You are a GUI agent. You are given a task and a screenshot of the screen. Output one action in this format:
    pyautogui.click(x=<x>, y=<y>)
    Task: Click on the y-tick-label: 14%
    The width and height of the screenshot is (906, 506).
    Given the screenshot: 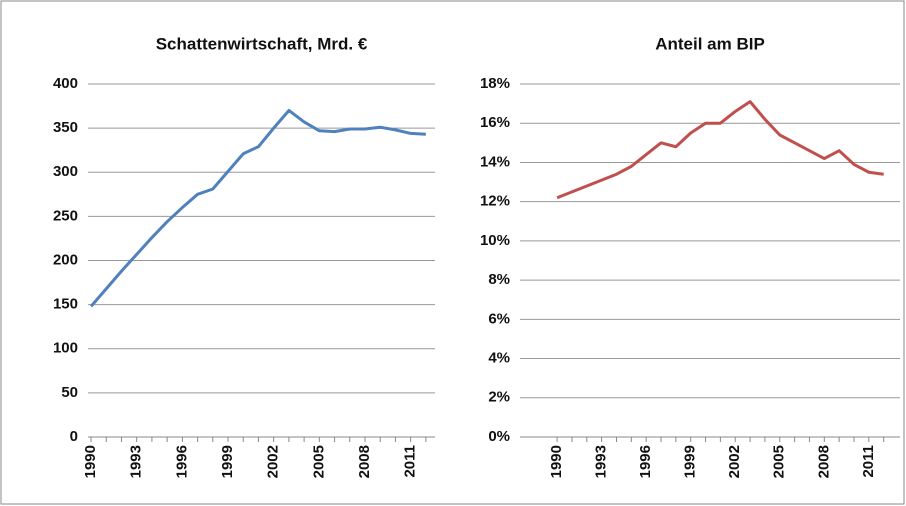 What is the action you would take?
    pyautogui.click(x=495, y=161)
    